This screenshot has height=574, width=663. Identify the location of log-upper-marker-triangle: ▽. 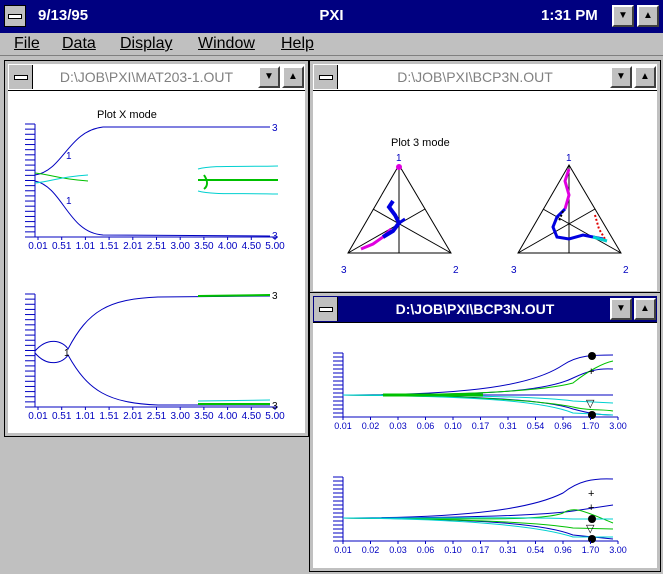
(590, 404).